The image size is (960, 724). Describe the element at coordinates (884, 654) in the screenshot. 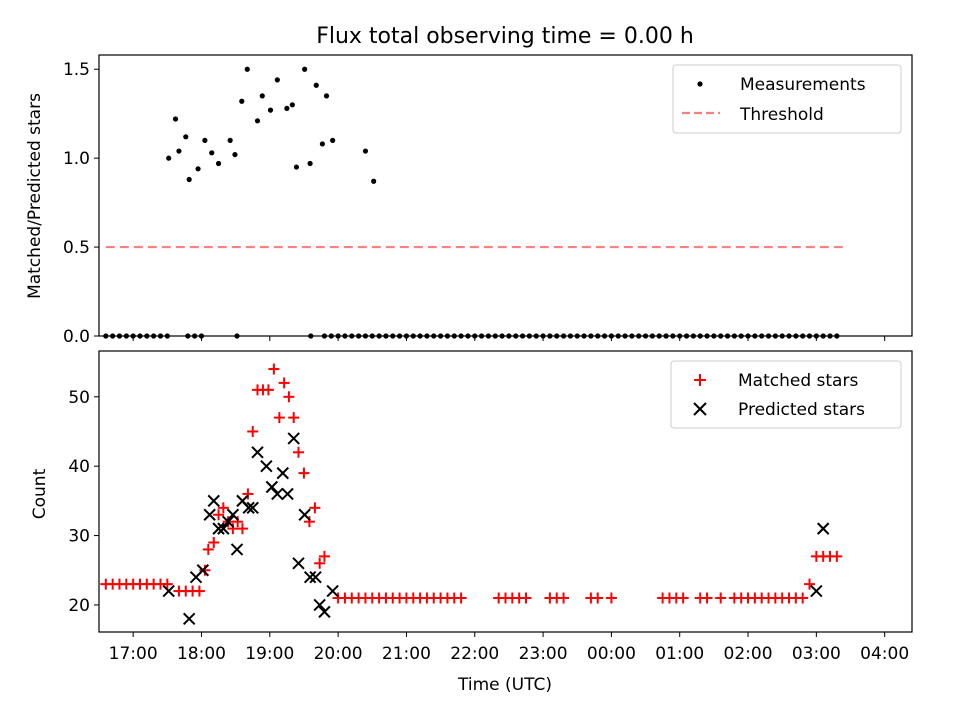

I see `x-tick-label: 04:00` at that location.